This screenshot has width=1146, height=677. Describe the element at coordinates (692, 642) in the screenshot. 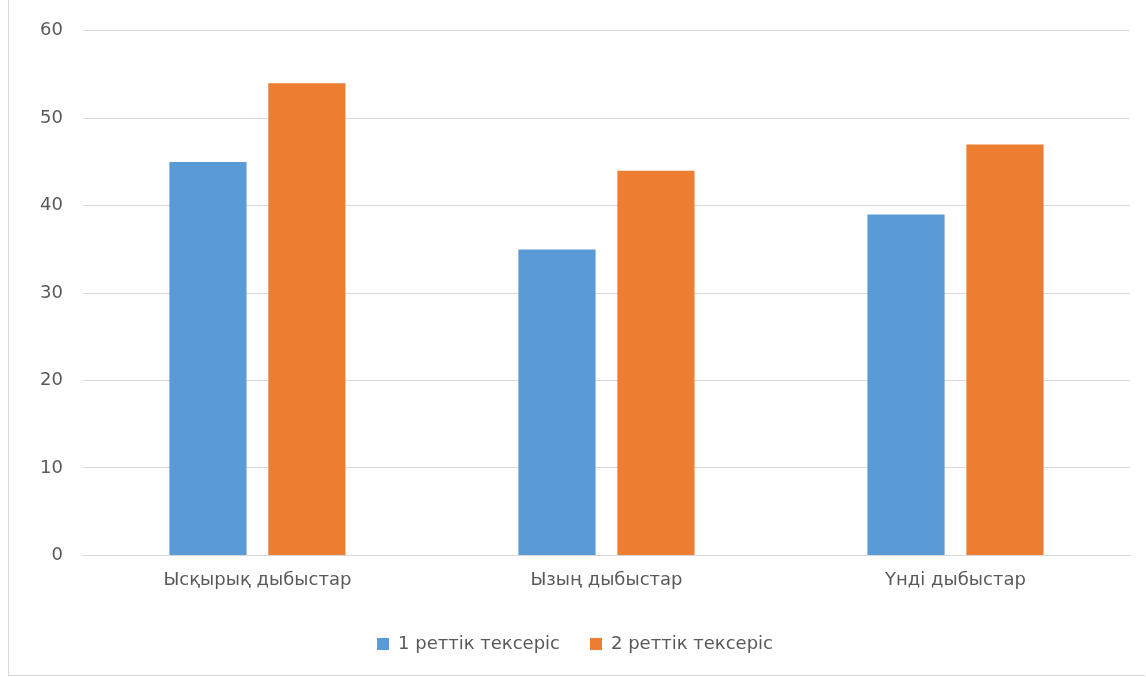

I see `legend-label: 2 реттік тексеріс` at that location.